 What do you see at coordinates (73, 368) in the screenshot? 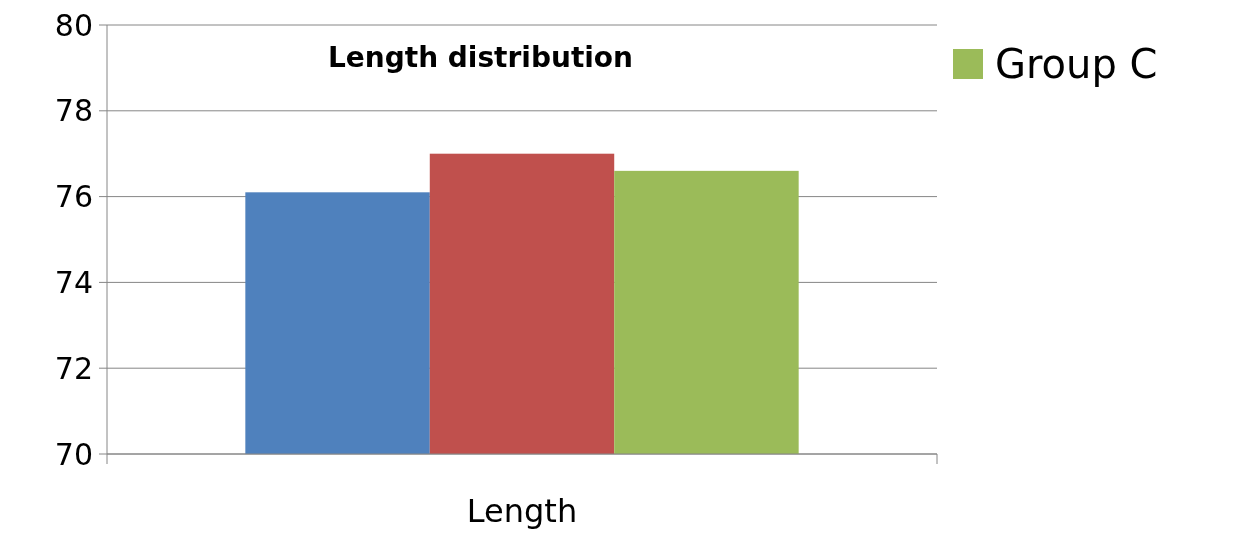
I see `y-tick-label: 72` at bounding box center [73, 368].